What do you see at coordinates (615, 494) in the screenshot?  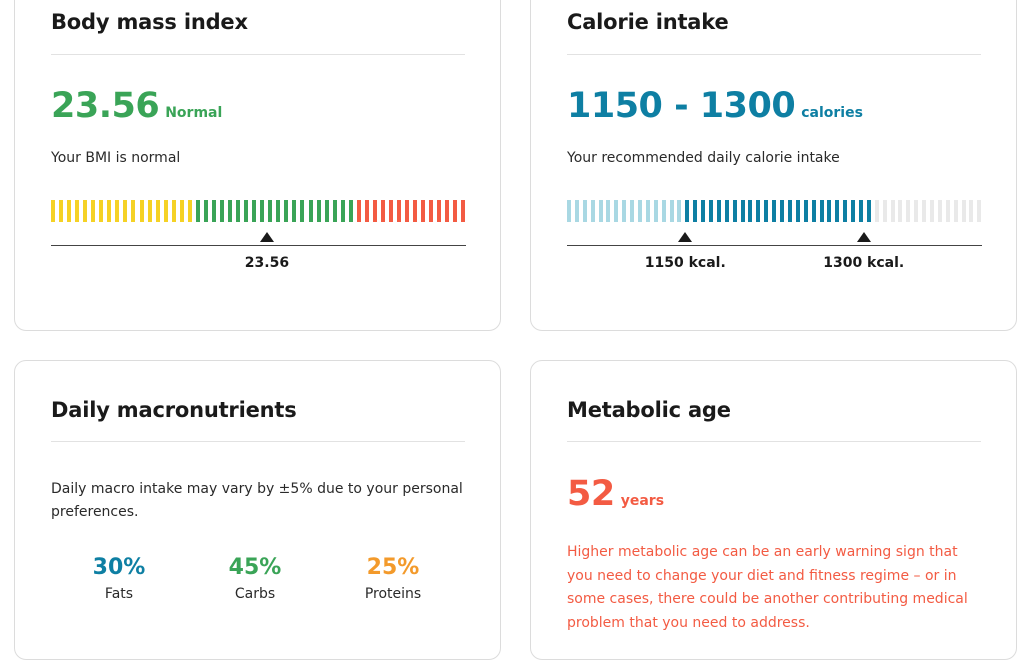 I see `metabolic-age-value-row: 52 years` at bounding box center [615, 494].